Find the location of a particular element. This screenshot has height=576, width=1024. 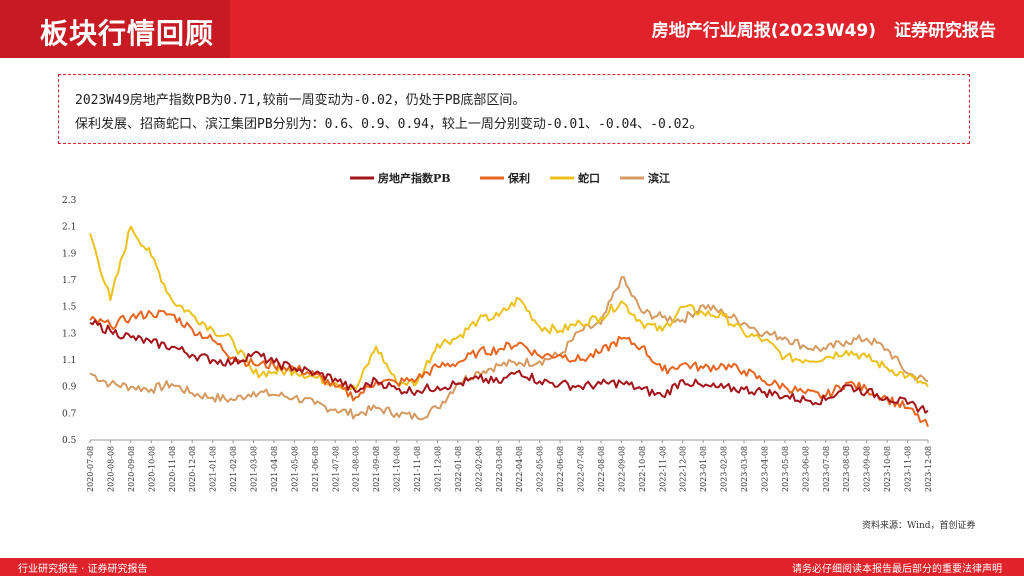

x-tick-label: 2020-09-08 is located at coordinates (131, 469).